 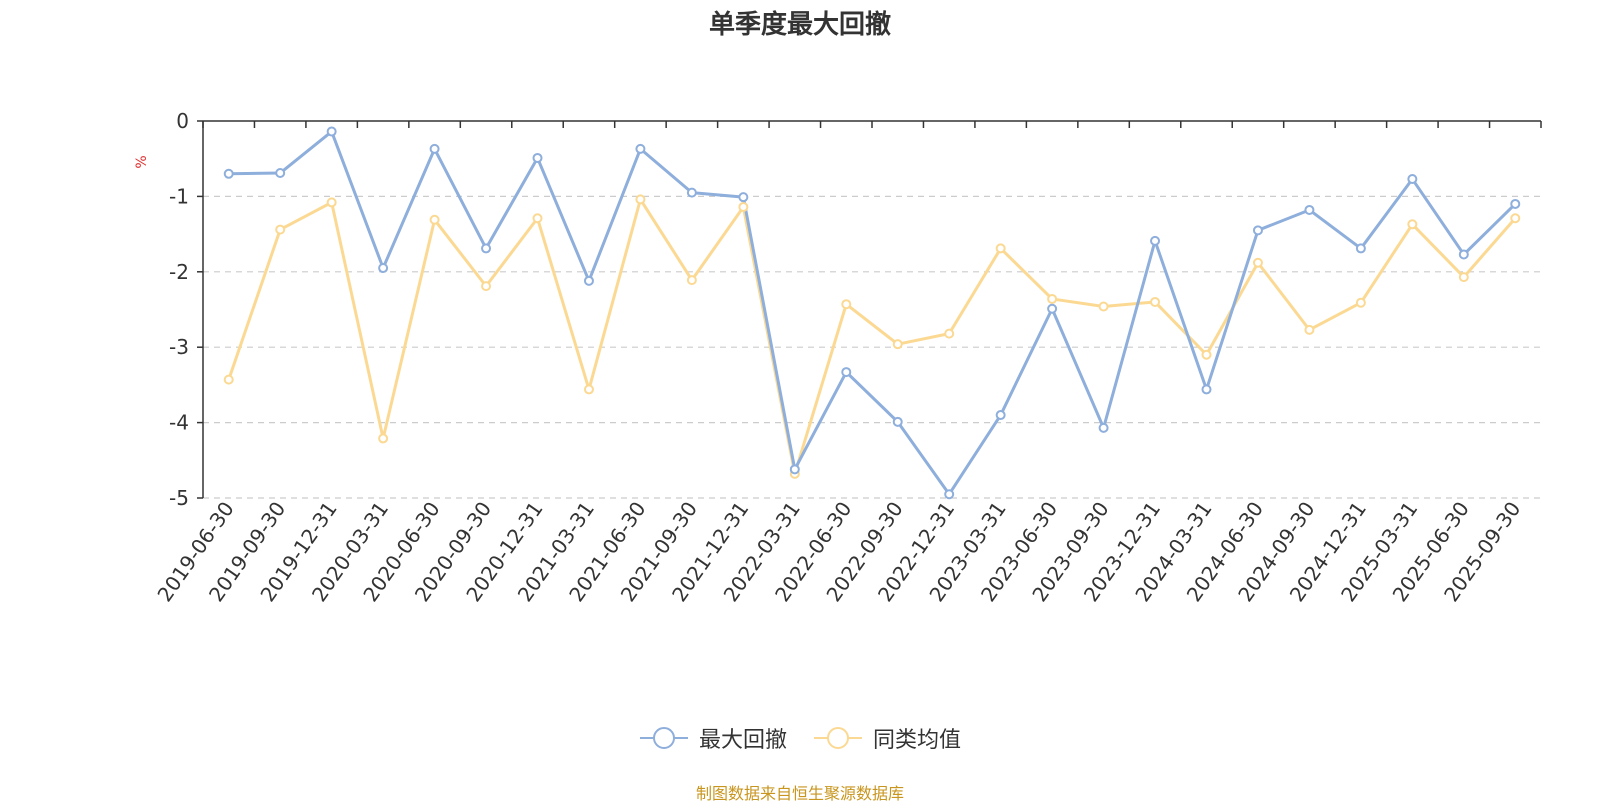 What do you see at coordinates (800, 738) in the screenshot?
I see `legend: 最大回撤 同类均值` at bounding box center [800, 738].